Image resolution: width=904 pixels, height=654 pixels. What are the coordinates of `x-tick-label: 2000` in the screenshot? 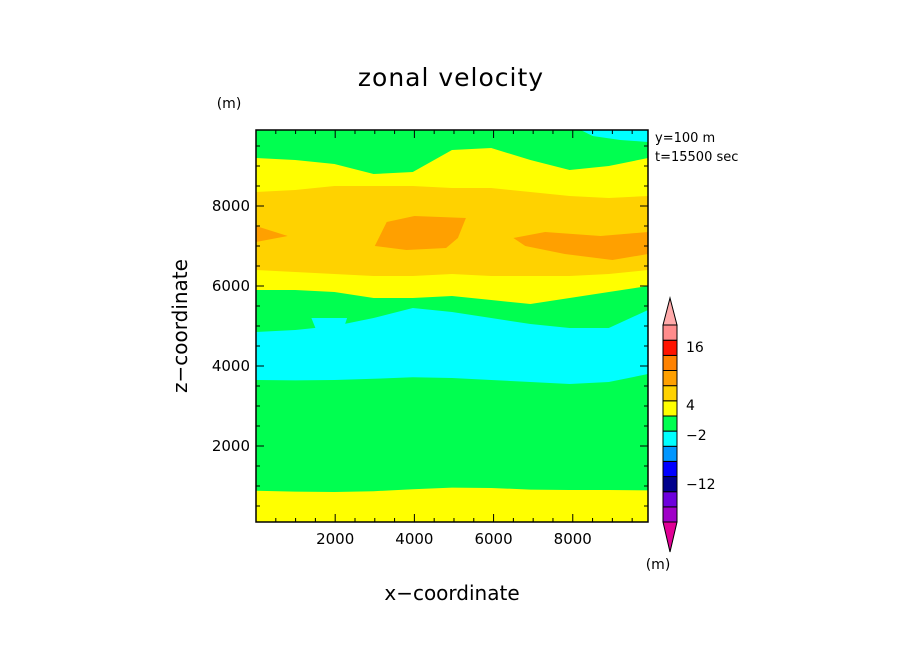 It's located at (335, 539).